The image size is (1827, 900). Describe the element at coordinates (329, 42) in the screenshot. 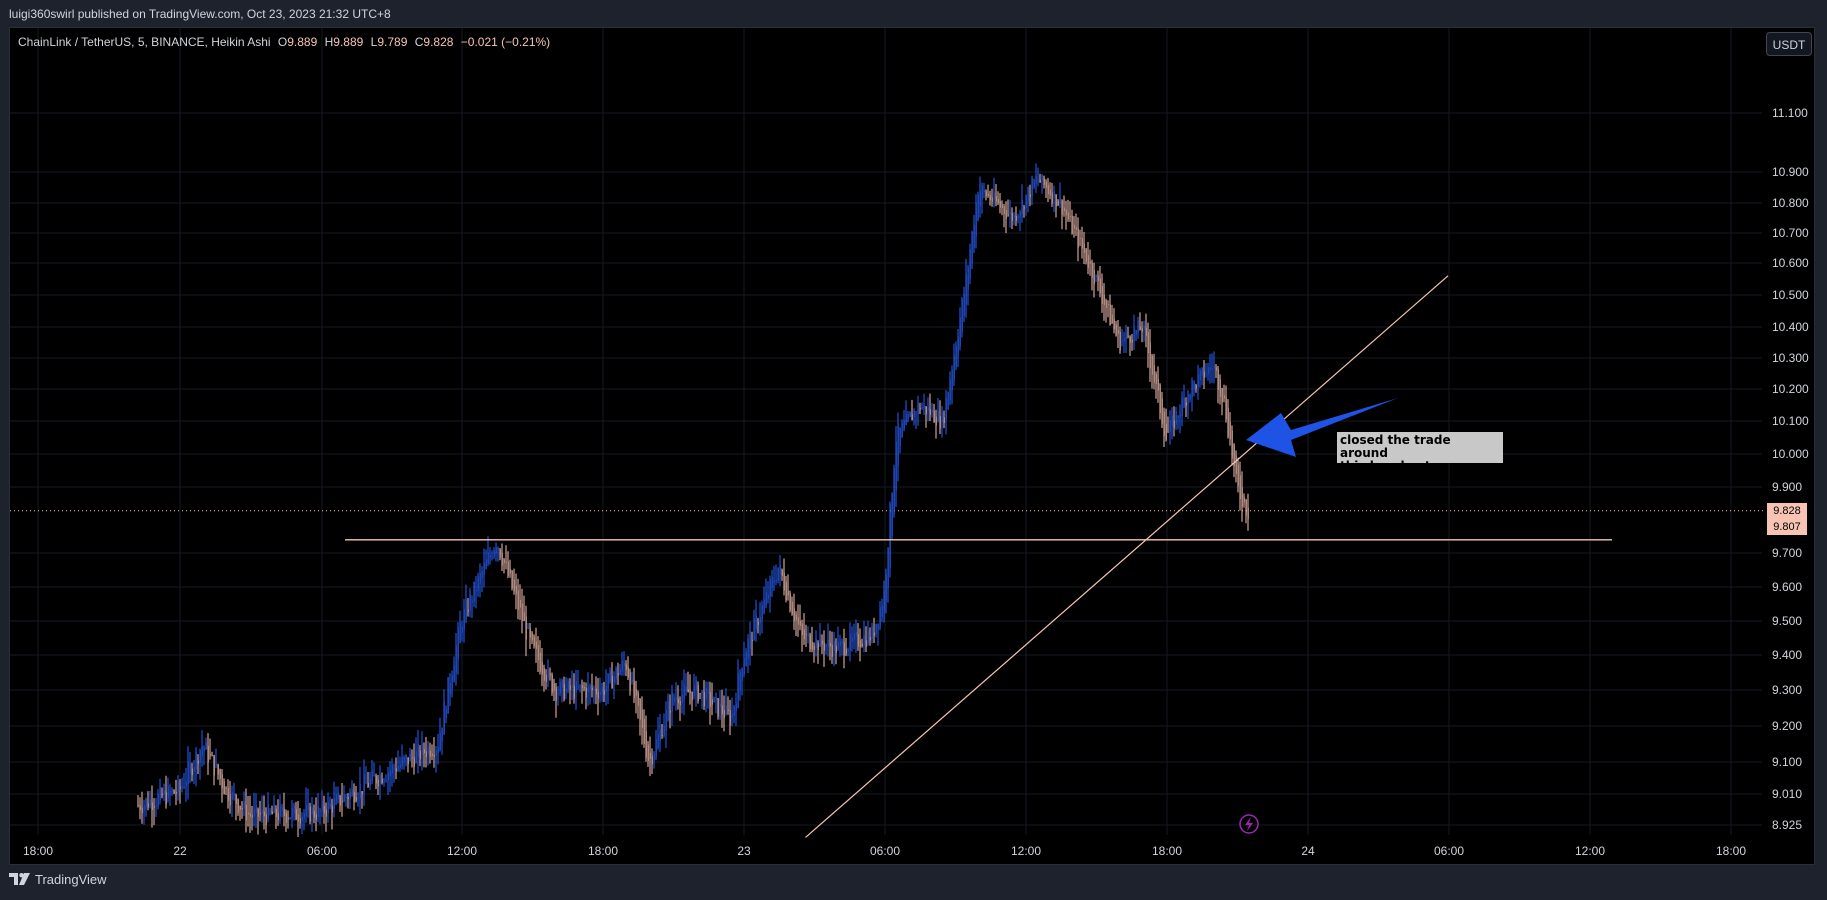

I see `high-label: H` at that location.